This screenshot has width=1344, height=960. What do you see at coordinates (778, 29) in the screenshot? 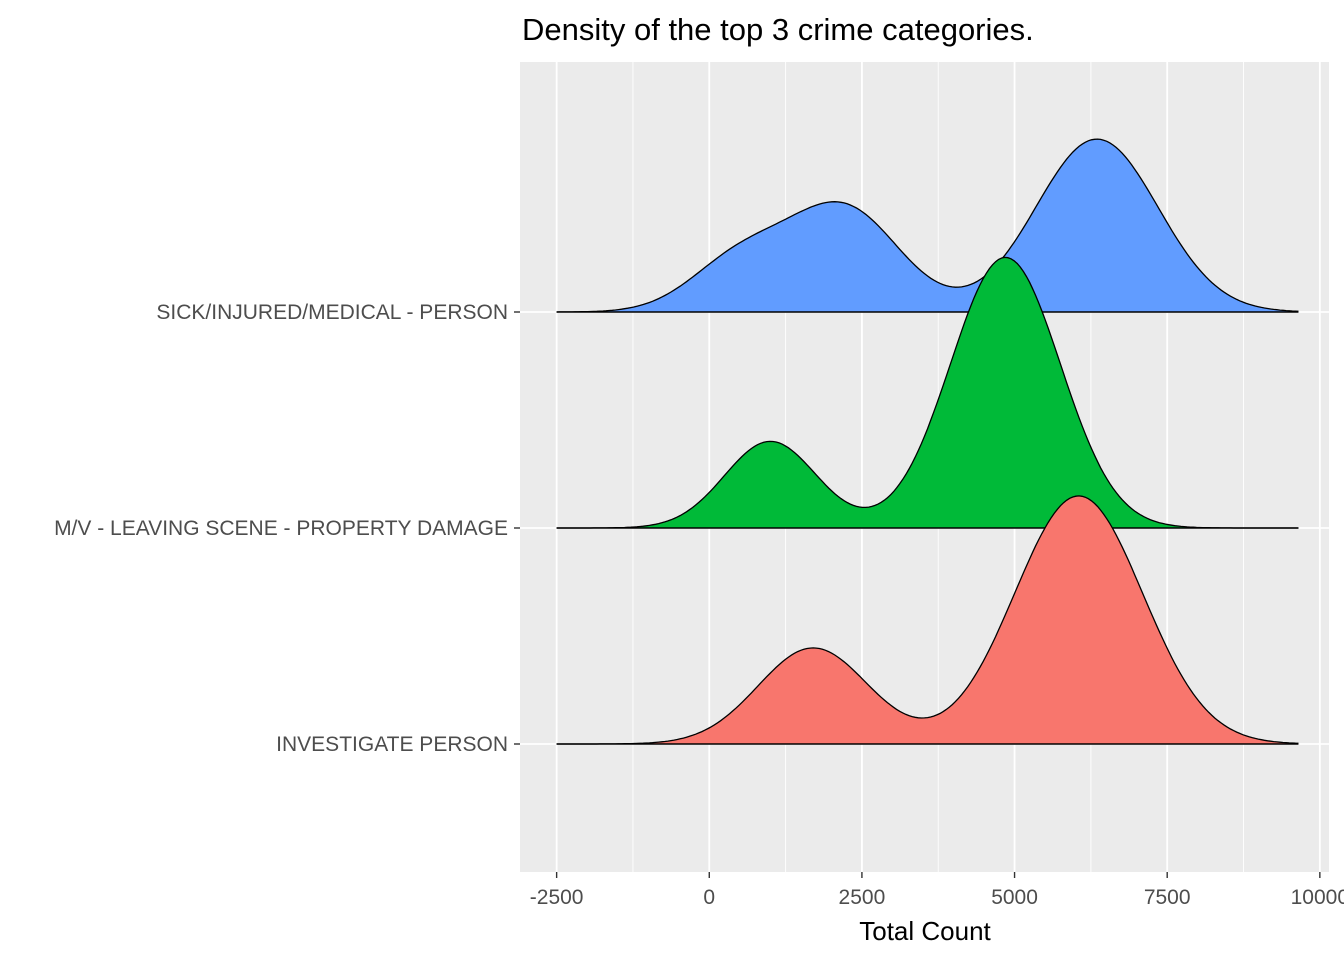
I see `chart-title: Density of the top 3 crime categories.` at bounding box center [778, 29].